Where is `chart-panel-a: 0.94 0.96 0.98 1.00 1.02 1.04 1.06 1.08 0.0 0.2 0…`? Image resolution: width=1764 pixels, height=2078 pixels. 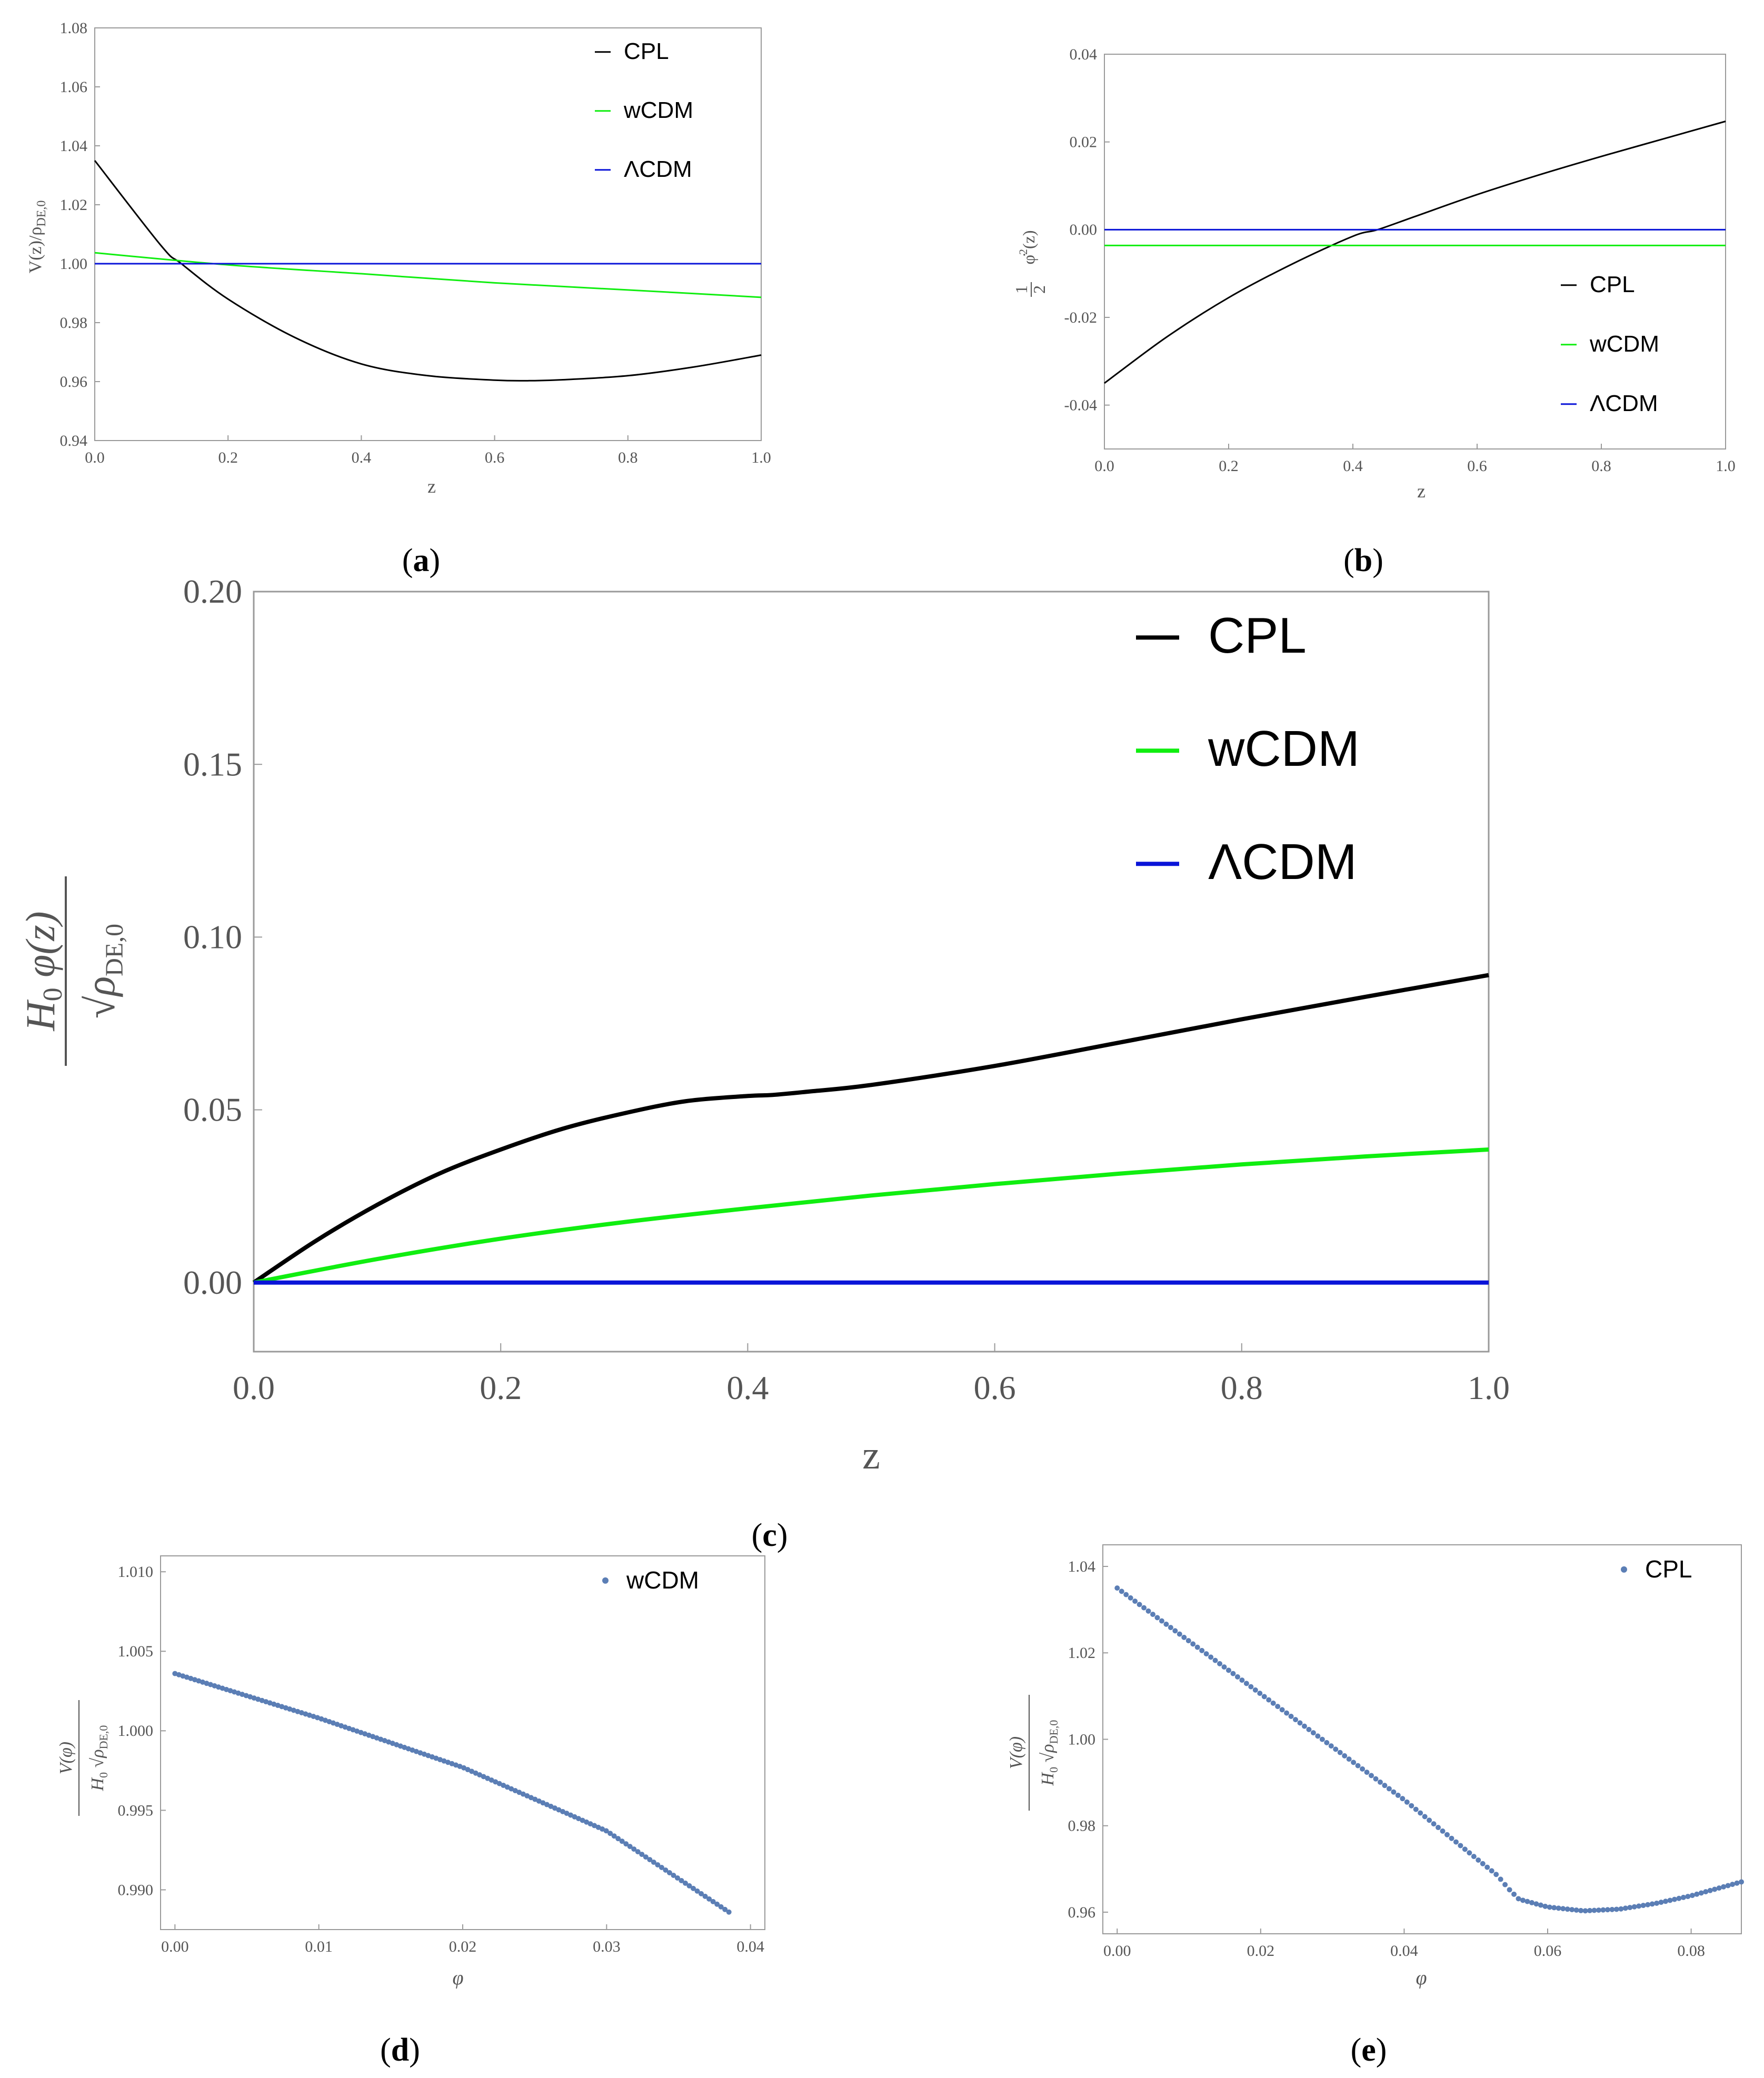
chart-panel-a: 0.94 0.96 0.98 1.00 1.02 1.04 1.06 1.08 0.0 0.2 0… is located at coordinates (398, 298).